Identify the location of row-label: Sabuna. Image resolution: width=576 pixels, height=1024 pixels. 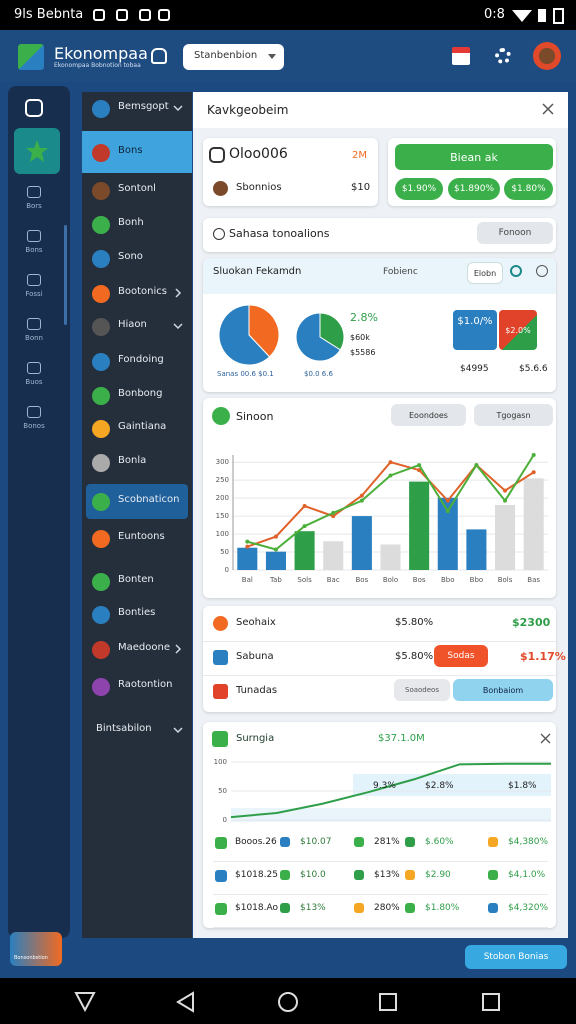
(255, 656).